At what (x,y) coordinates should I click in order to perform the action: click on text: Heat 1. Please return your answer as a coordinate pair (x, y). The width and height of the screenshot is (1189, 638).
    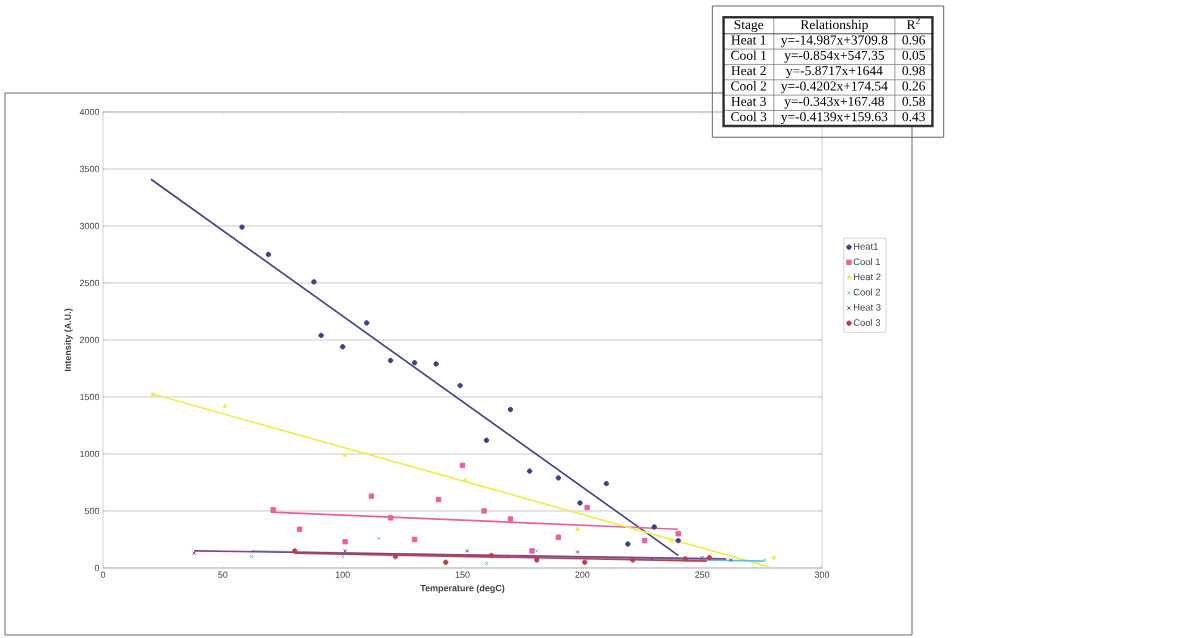
    Looking at the image, I should click on (748, 40).